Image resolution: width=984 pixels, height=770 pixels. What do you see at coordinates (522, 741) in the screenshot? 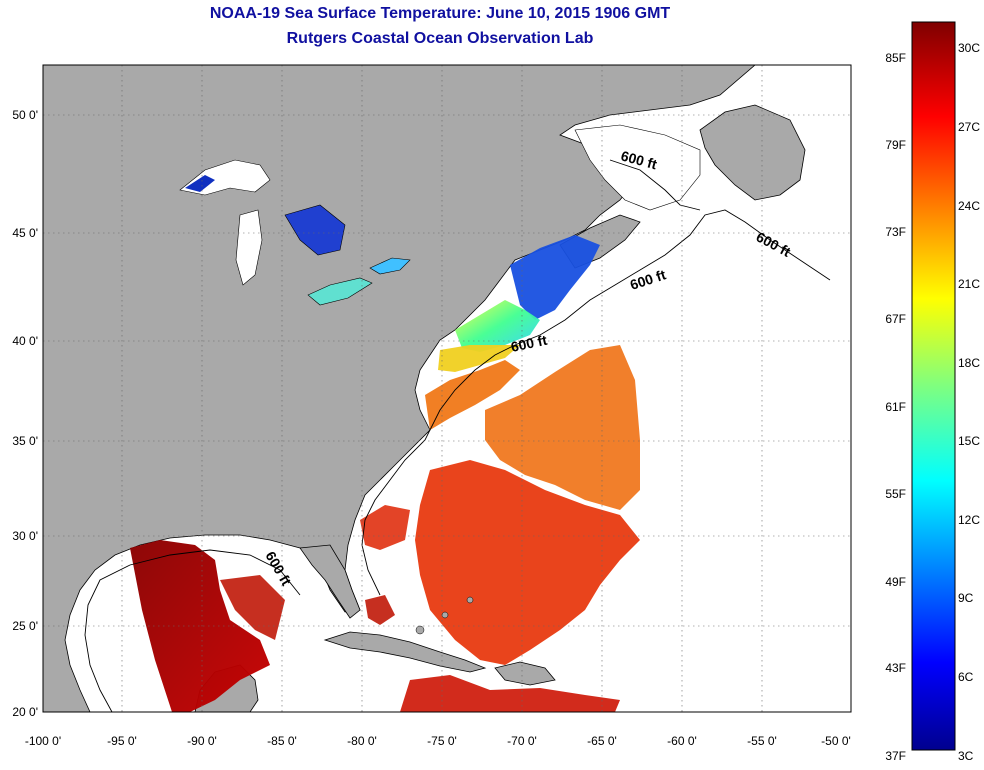
I see `lon-tick-label: -70 0'` at bounding box center [522, 741].